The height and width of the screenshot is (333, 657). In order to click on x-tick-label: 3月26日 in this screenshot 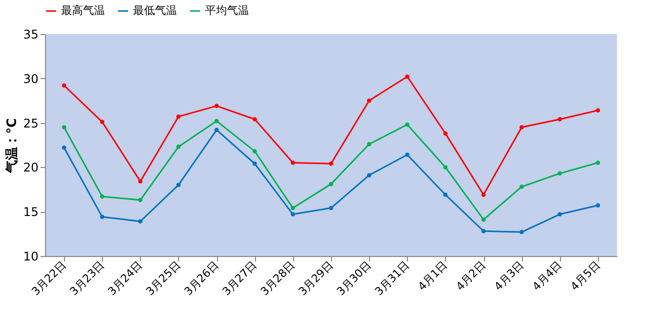, I will do `click(202, 278)`.